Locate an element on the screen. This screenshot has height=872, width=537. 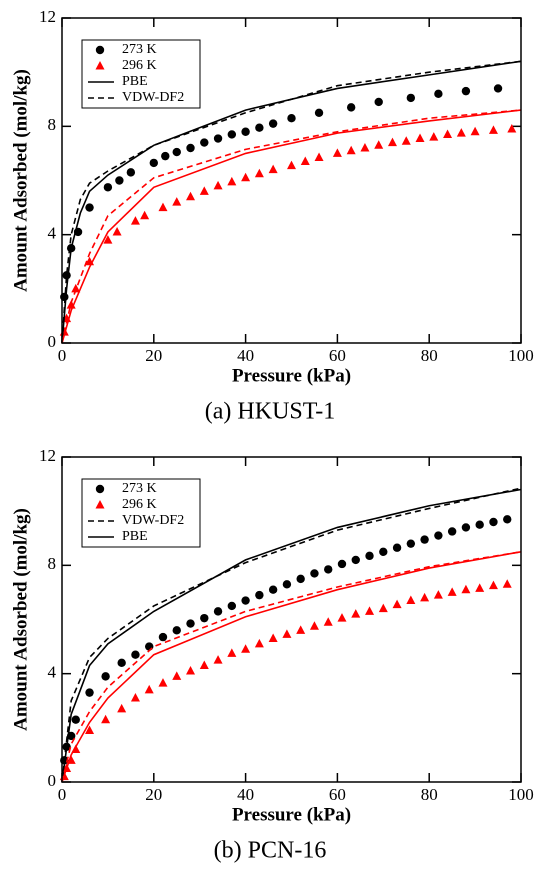
legend-label: 273 K is located at coordinates (139, 49).